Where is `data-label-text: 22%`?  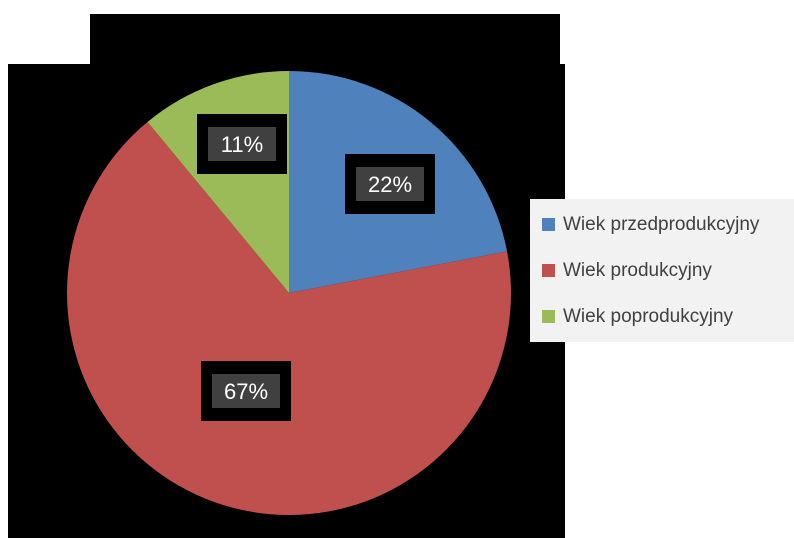
data-label-text: 22% is located at coordinates (390, 184).